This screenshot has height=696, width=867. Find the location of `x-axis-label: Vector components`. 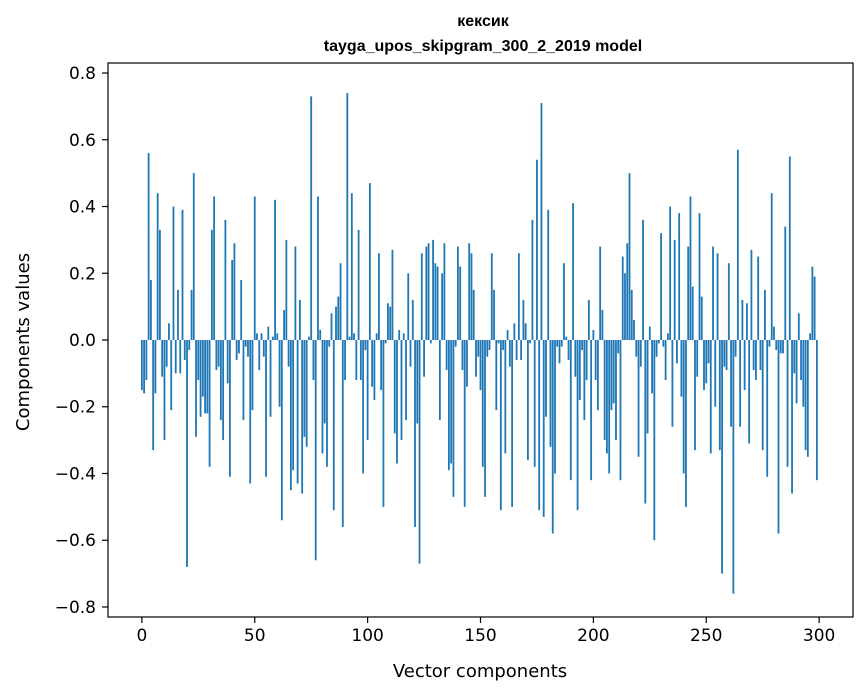

x-axis-label: Vector components is located at coordinates (480, 671).